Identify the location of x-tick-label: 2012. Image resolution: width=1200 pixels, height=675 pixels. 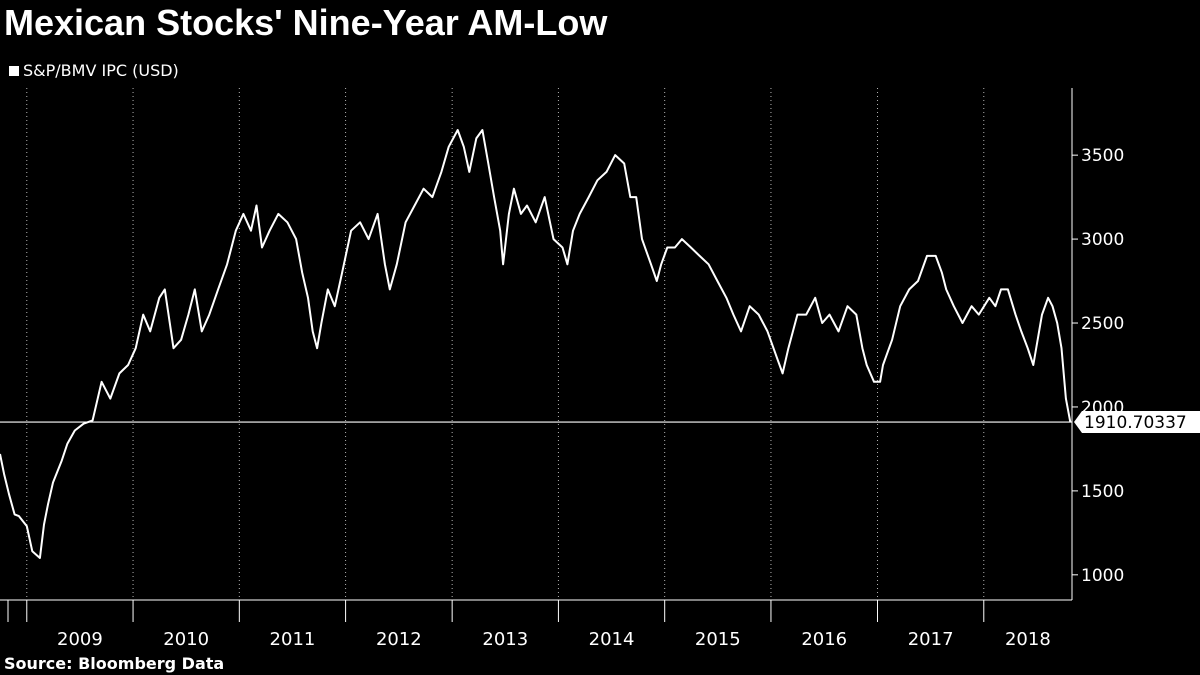
(399, 639).